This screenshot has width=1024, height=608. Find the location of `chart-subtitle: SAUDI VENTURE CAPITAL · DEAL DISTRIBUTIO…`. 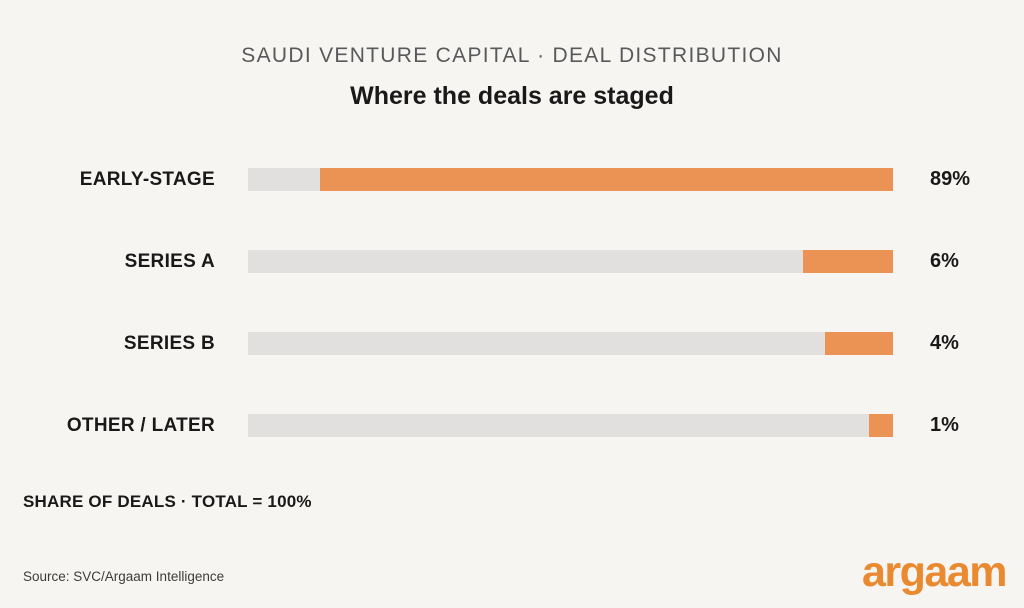

chart-subtitle: SAUDI VENTURE CAPITAL · DEAL DISTRIBUTIO… is located at coordinates (512, 55).